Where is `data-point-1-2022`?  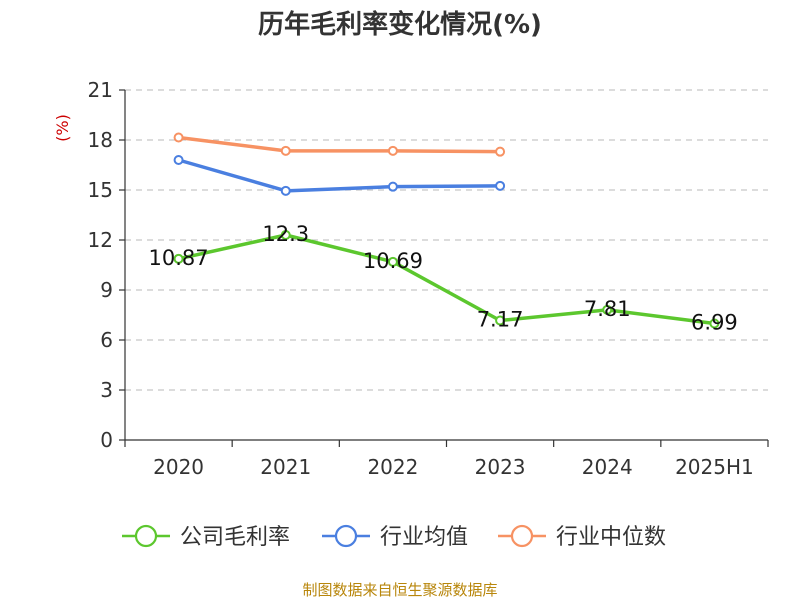 data-point-1-2022 is located at coordinates (392, 261).